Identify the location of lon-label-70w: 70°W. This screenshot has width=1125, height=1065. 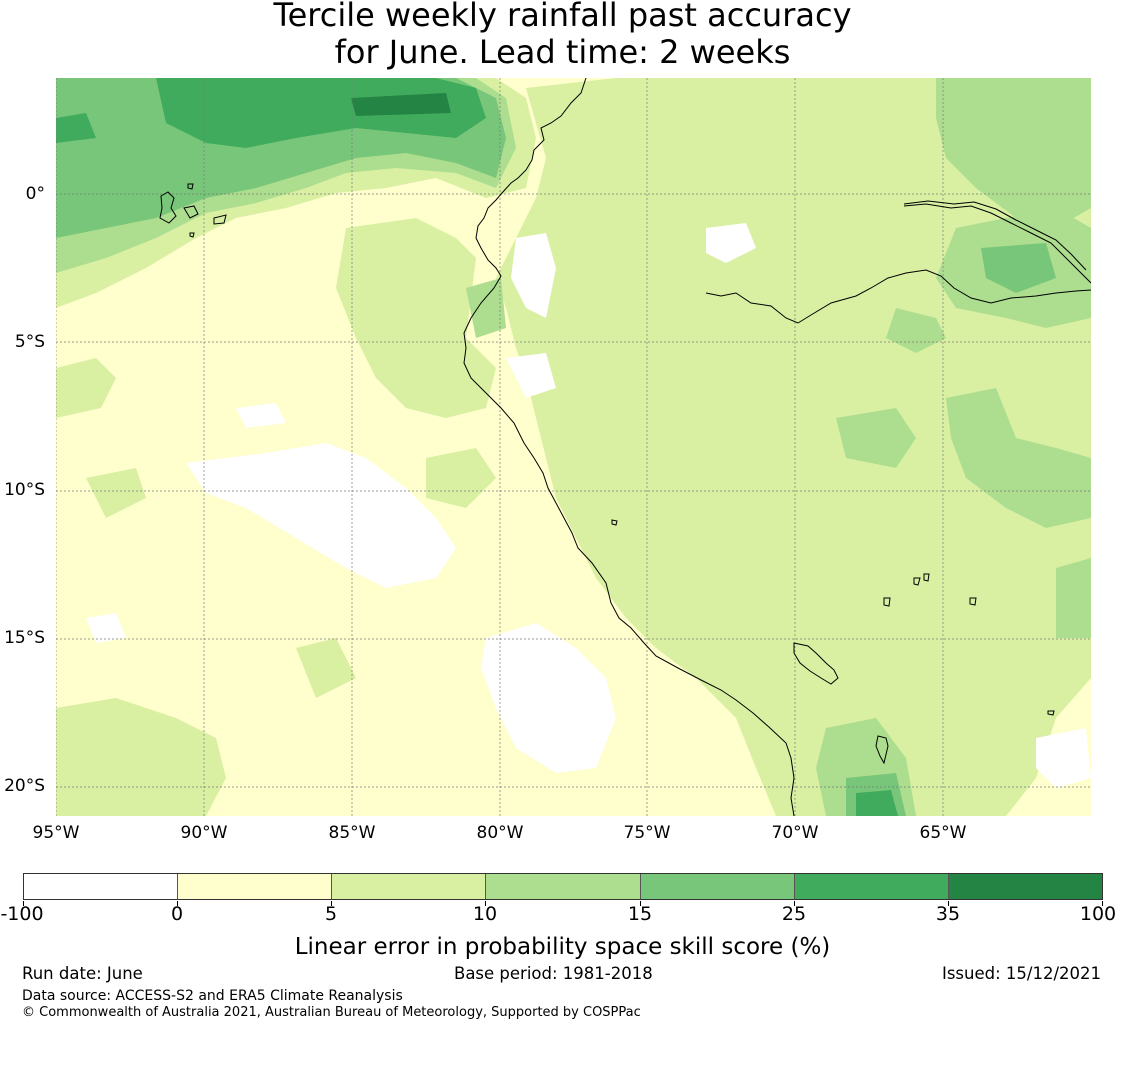
(795, 833).